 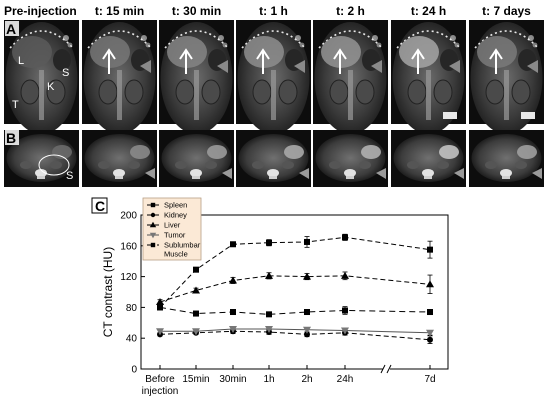 What do you see at coordinates (132, 339) in the screenshot?
I see `y-tick-label: 40` at bounding box center [132, 339].